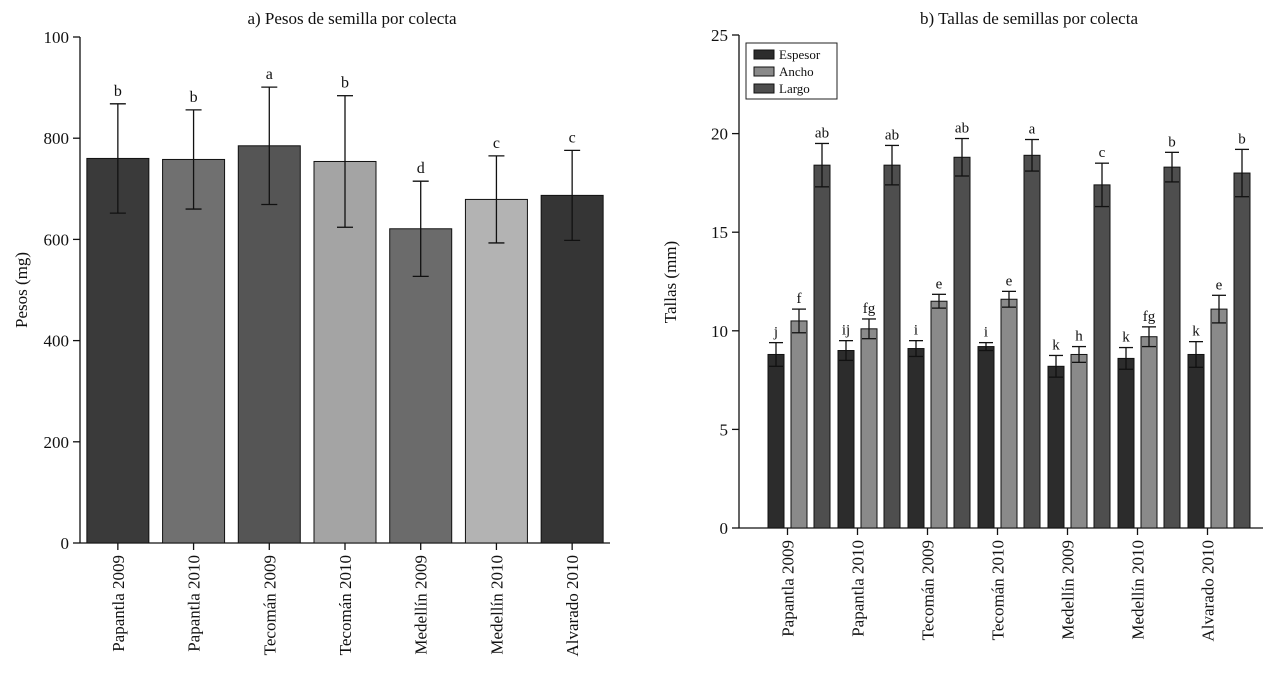 This screenshot has width=1274, height=679. What do you see at coordinates (1079, 337) in the screenshot?
I see `chart-b-letter: h` at bounding box center [1079, 337].